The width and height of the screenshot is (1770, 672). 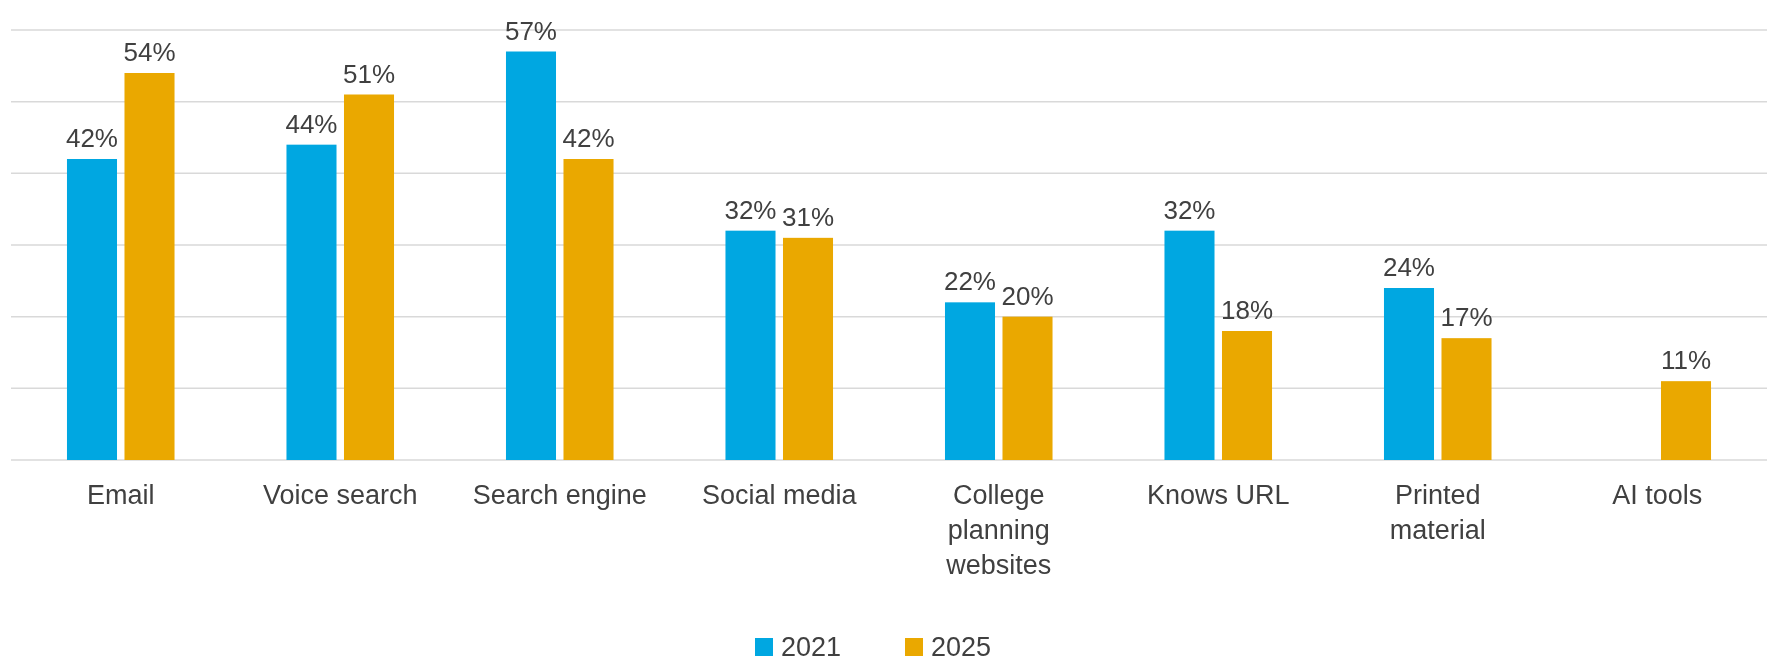 I want to click on data-label: 31%, so click(x=808, y=216).